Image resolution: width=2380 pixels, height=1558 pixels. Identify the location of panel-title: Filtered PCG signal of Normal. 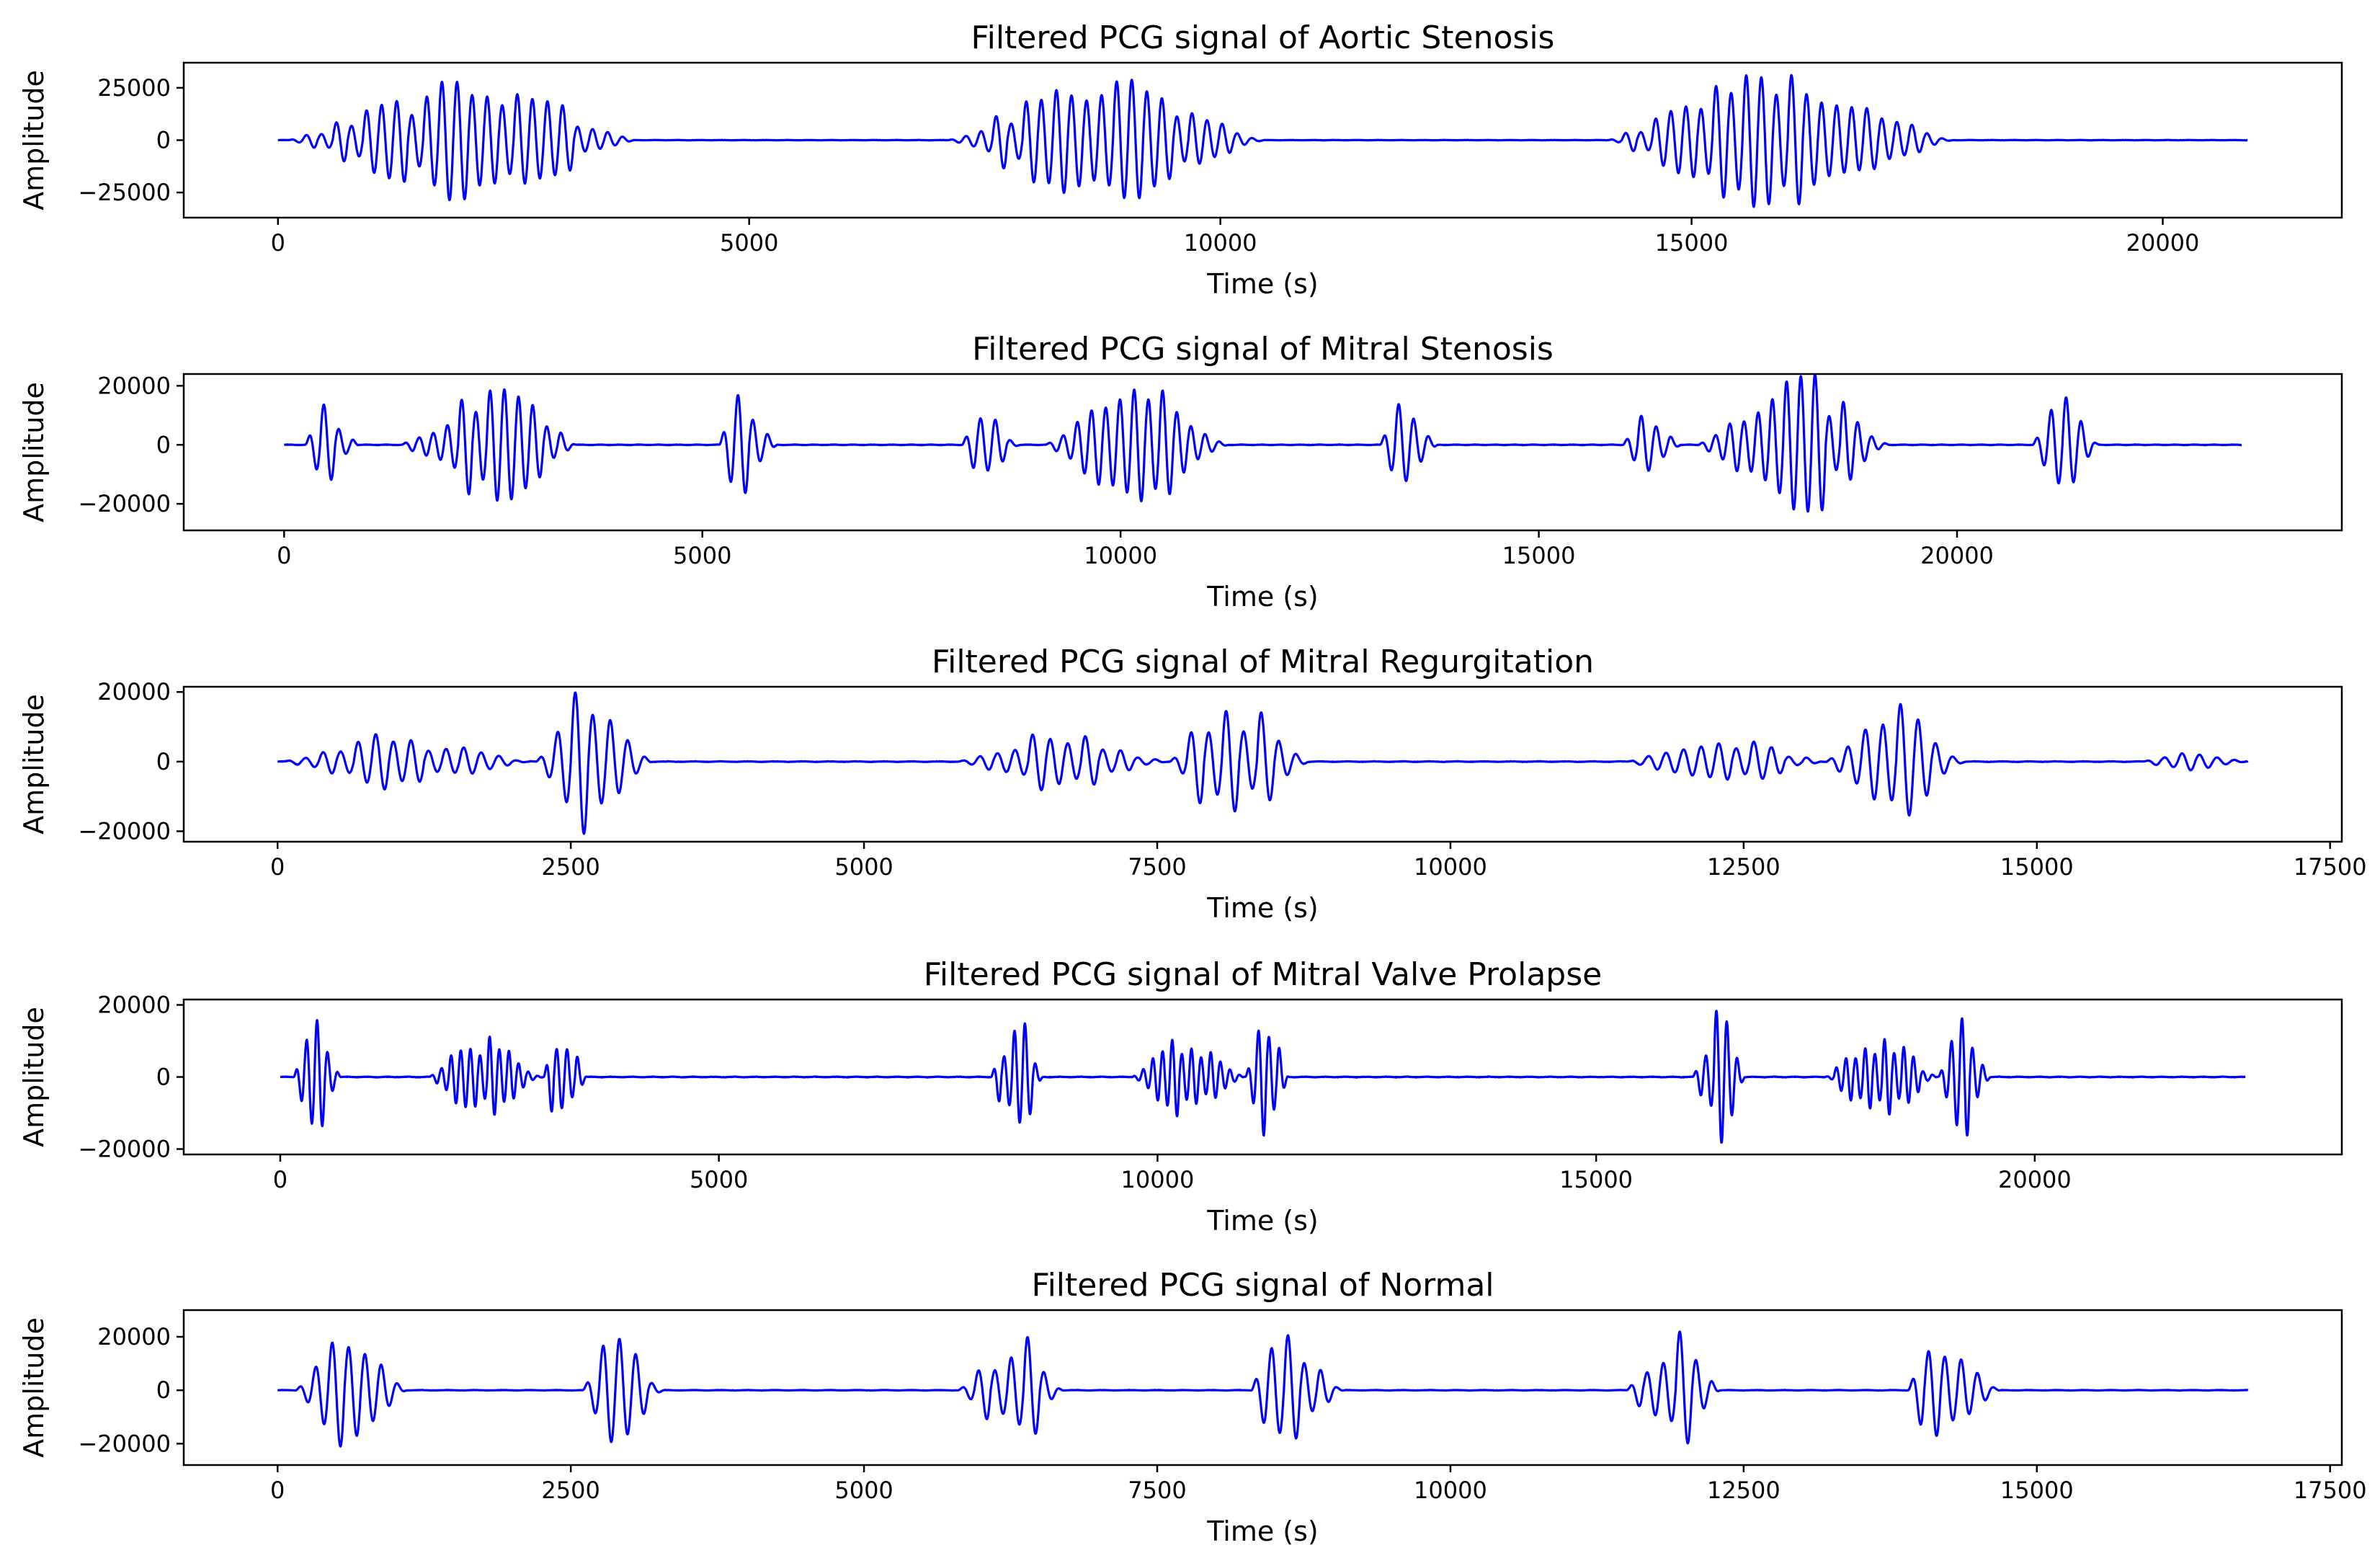
(1262, 1285).